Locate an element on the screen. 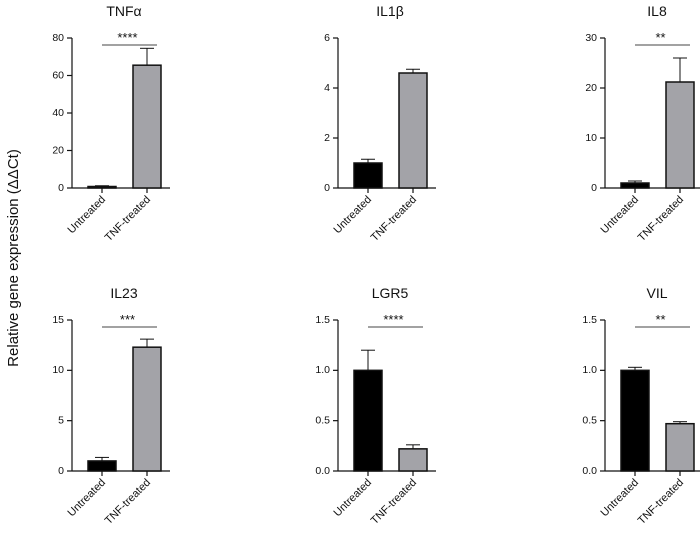 This screenshot has height=539, width=700. y-tick-label: 5 is located at coordinates (61, 420).